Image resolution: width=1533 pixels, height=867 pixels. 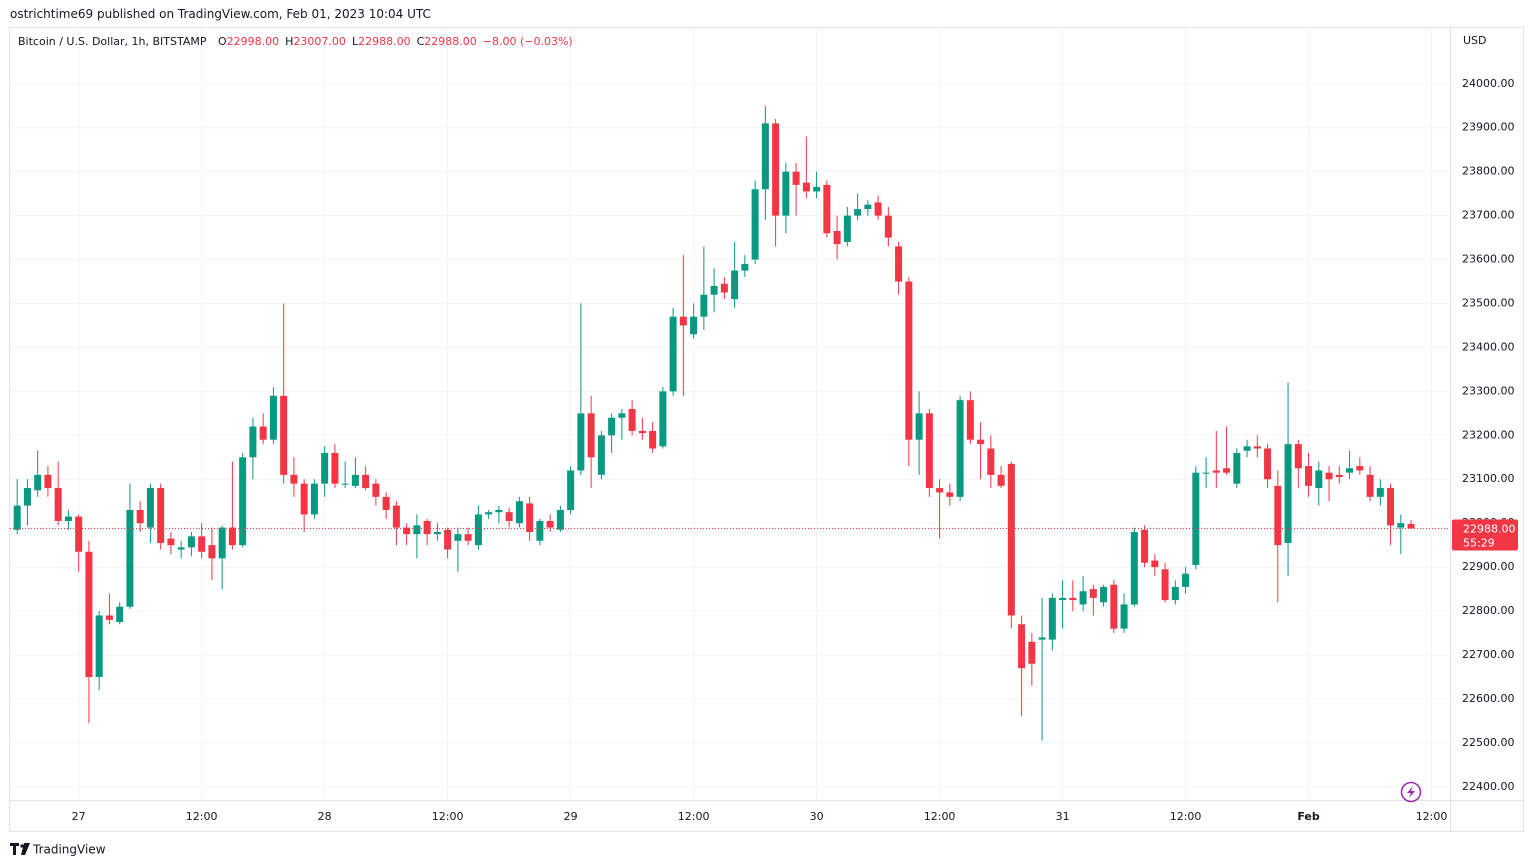 What do you see at coordinates (571, 816) in the screenshot?
I see `x-tick-label: 29` at bounding box center [571, 816].